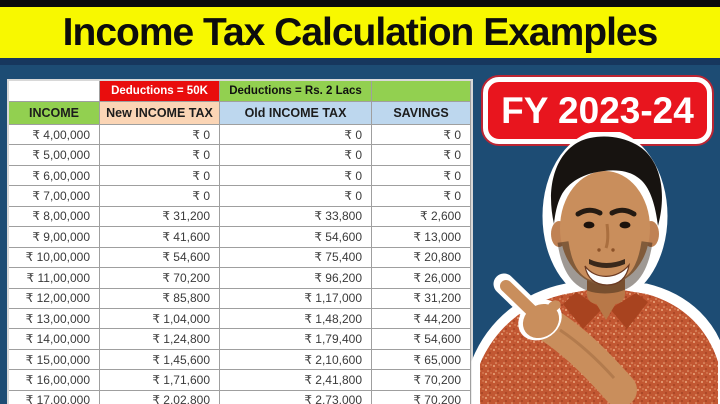  I want to click on table-cell: ₹ 10,00,000, so click(54, 258).